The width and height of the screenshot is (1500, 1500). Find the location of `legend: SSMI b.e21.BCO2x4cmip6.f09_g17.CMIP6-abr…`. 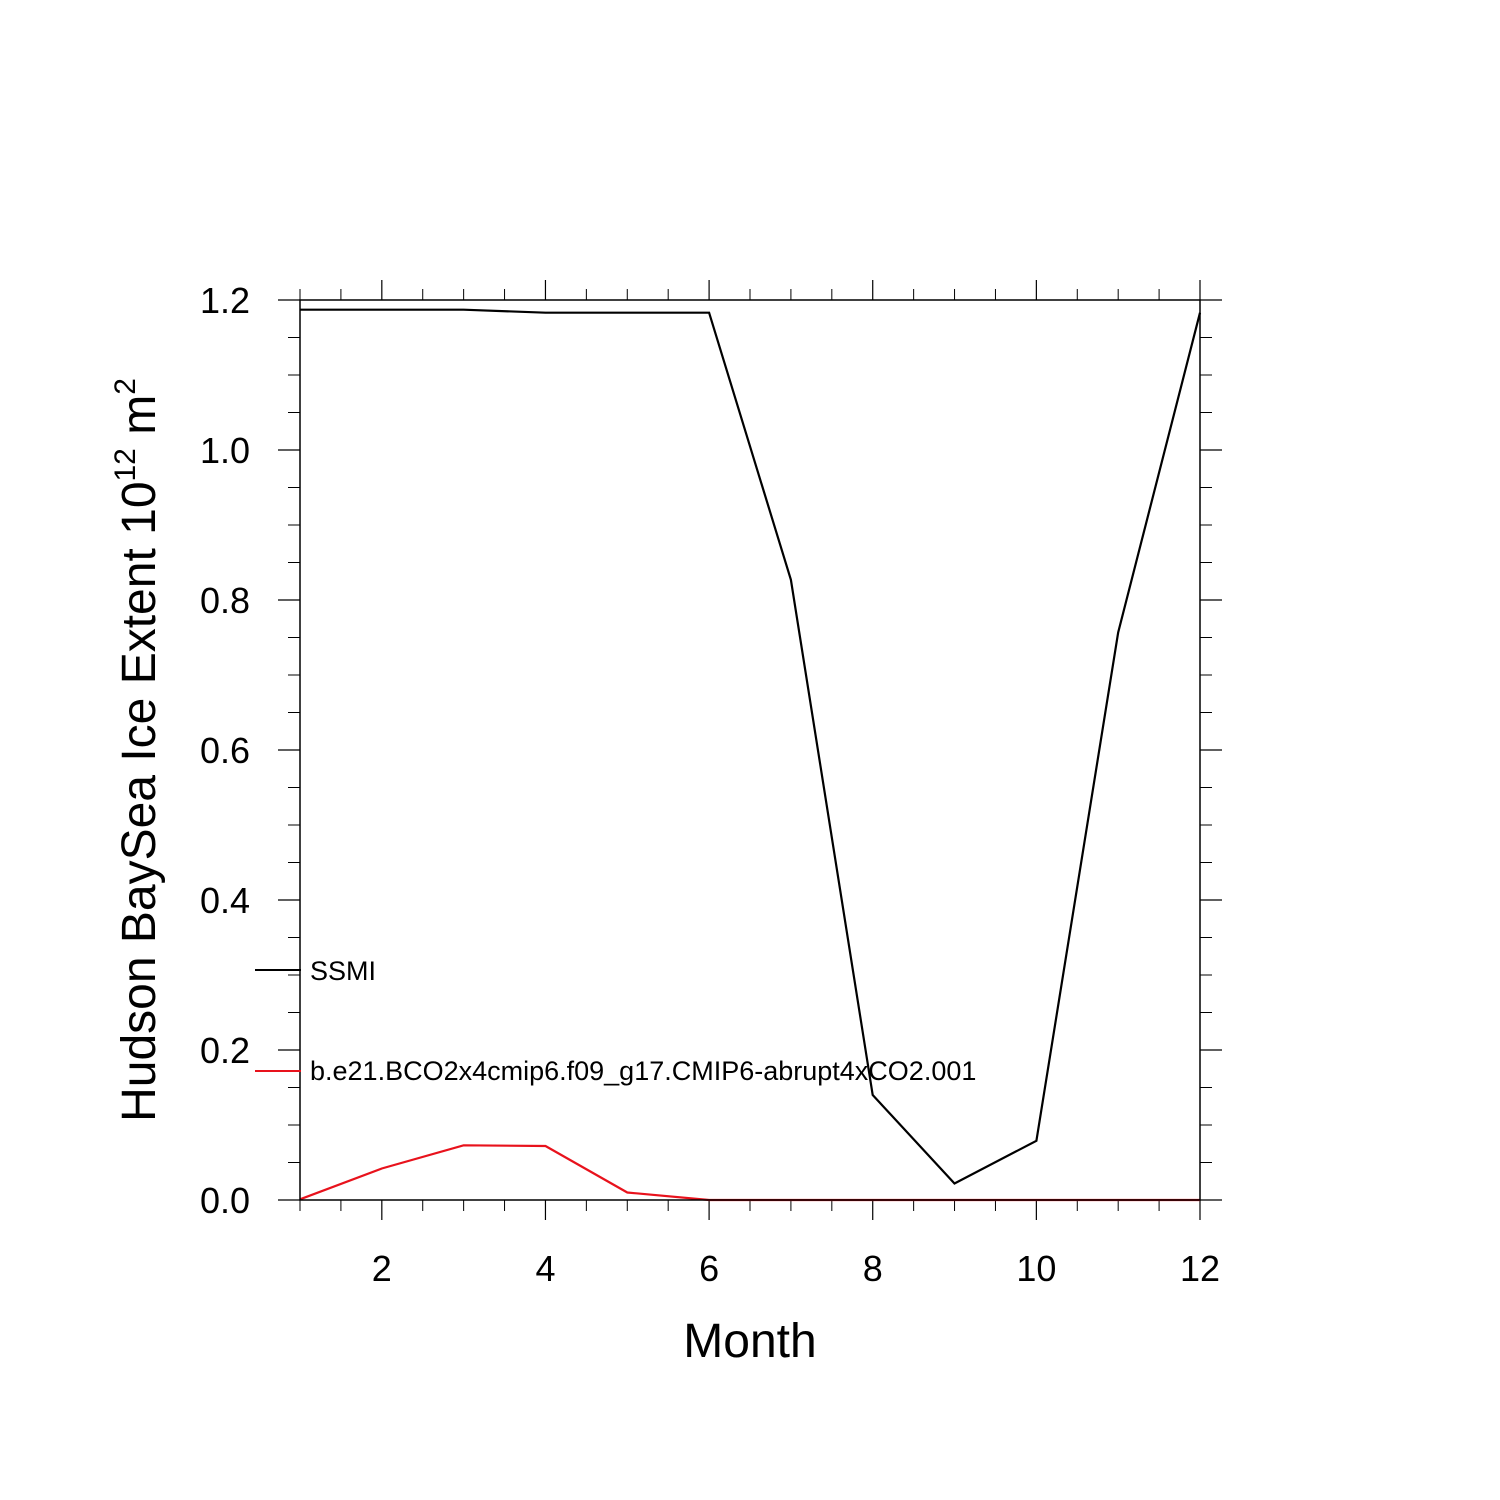

legend: SSMI b.e21.BCO2x4cmip6.f09_g17.CMIP6-abr… is located at coordinates (615, 1021).